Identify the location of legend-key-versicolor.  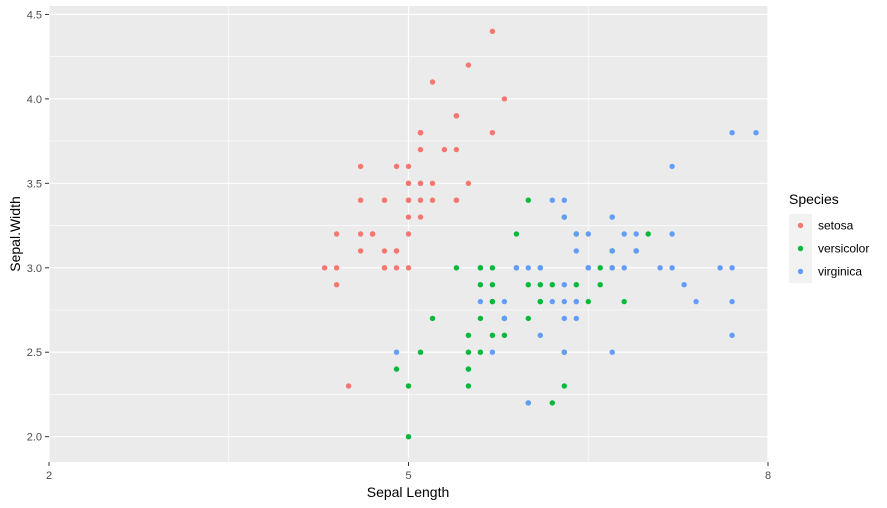
(800, 248).